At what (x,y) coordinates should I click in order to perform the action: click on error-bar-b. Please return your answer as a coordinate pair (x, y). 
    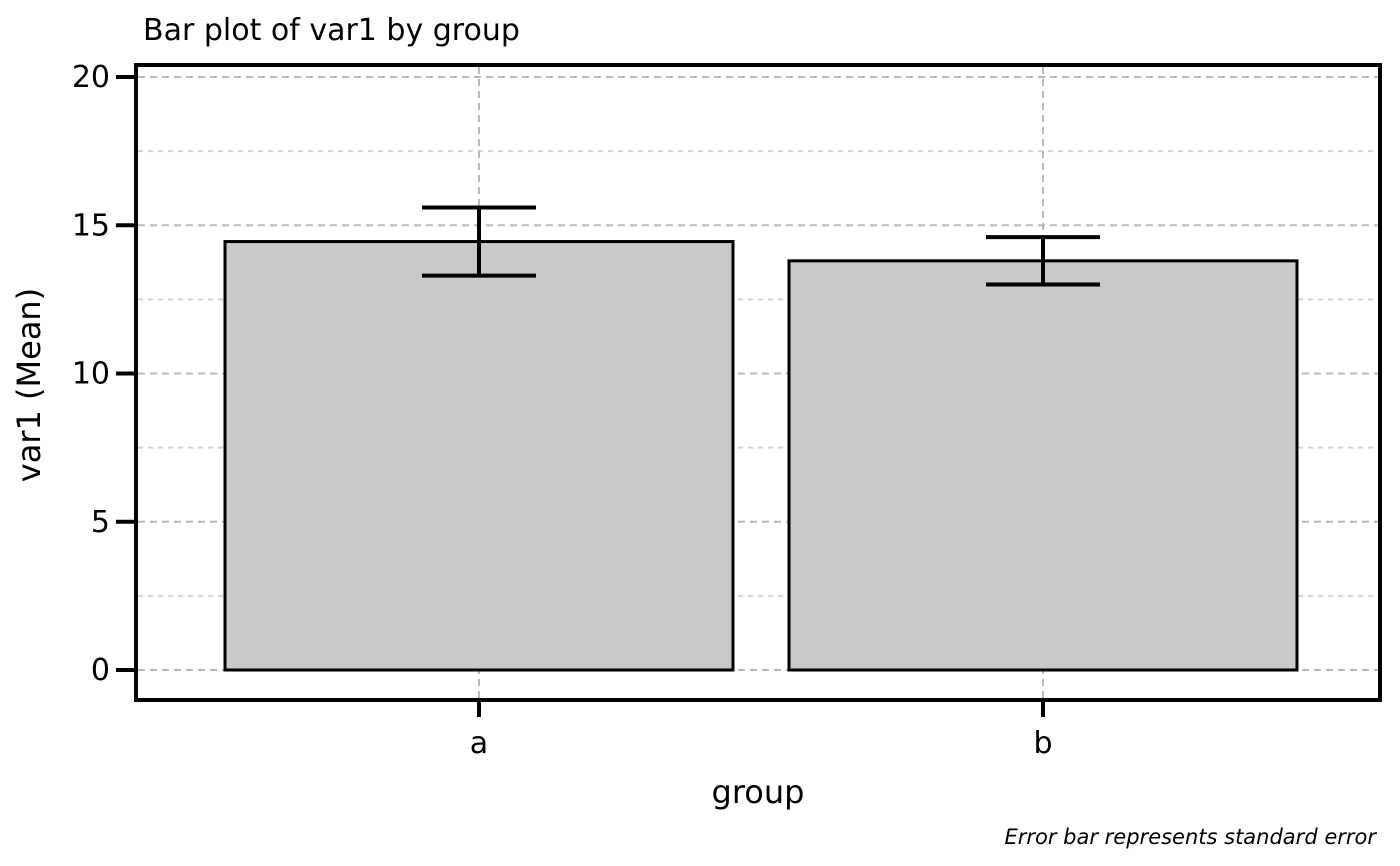
    Looking at the image, I should click on (1043, 261).